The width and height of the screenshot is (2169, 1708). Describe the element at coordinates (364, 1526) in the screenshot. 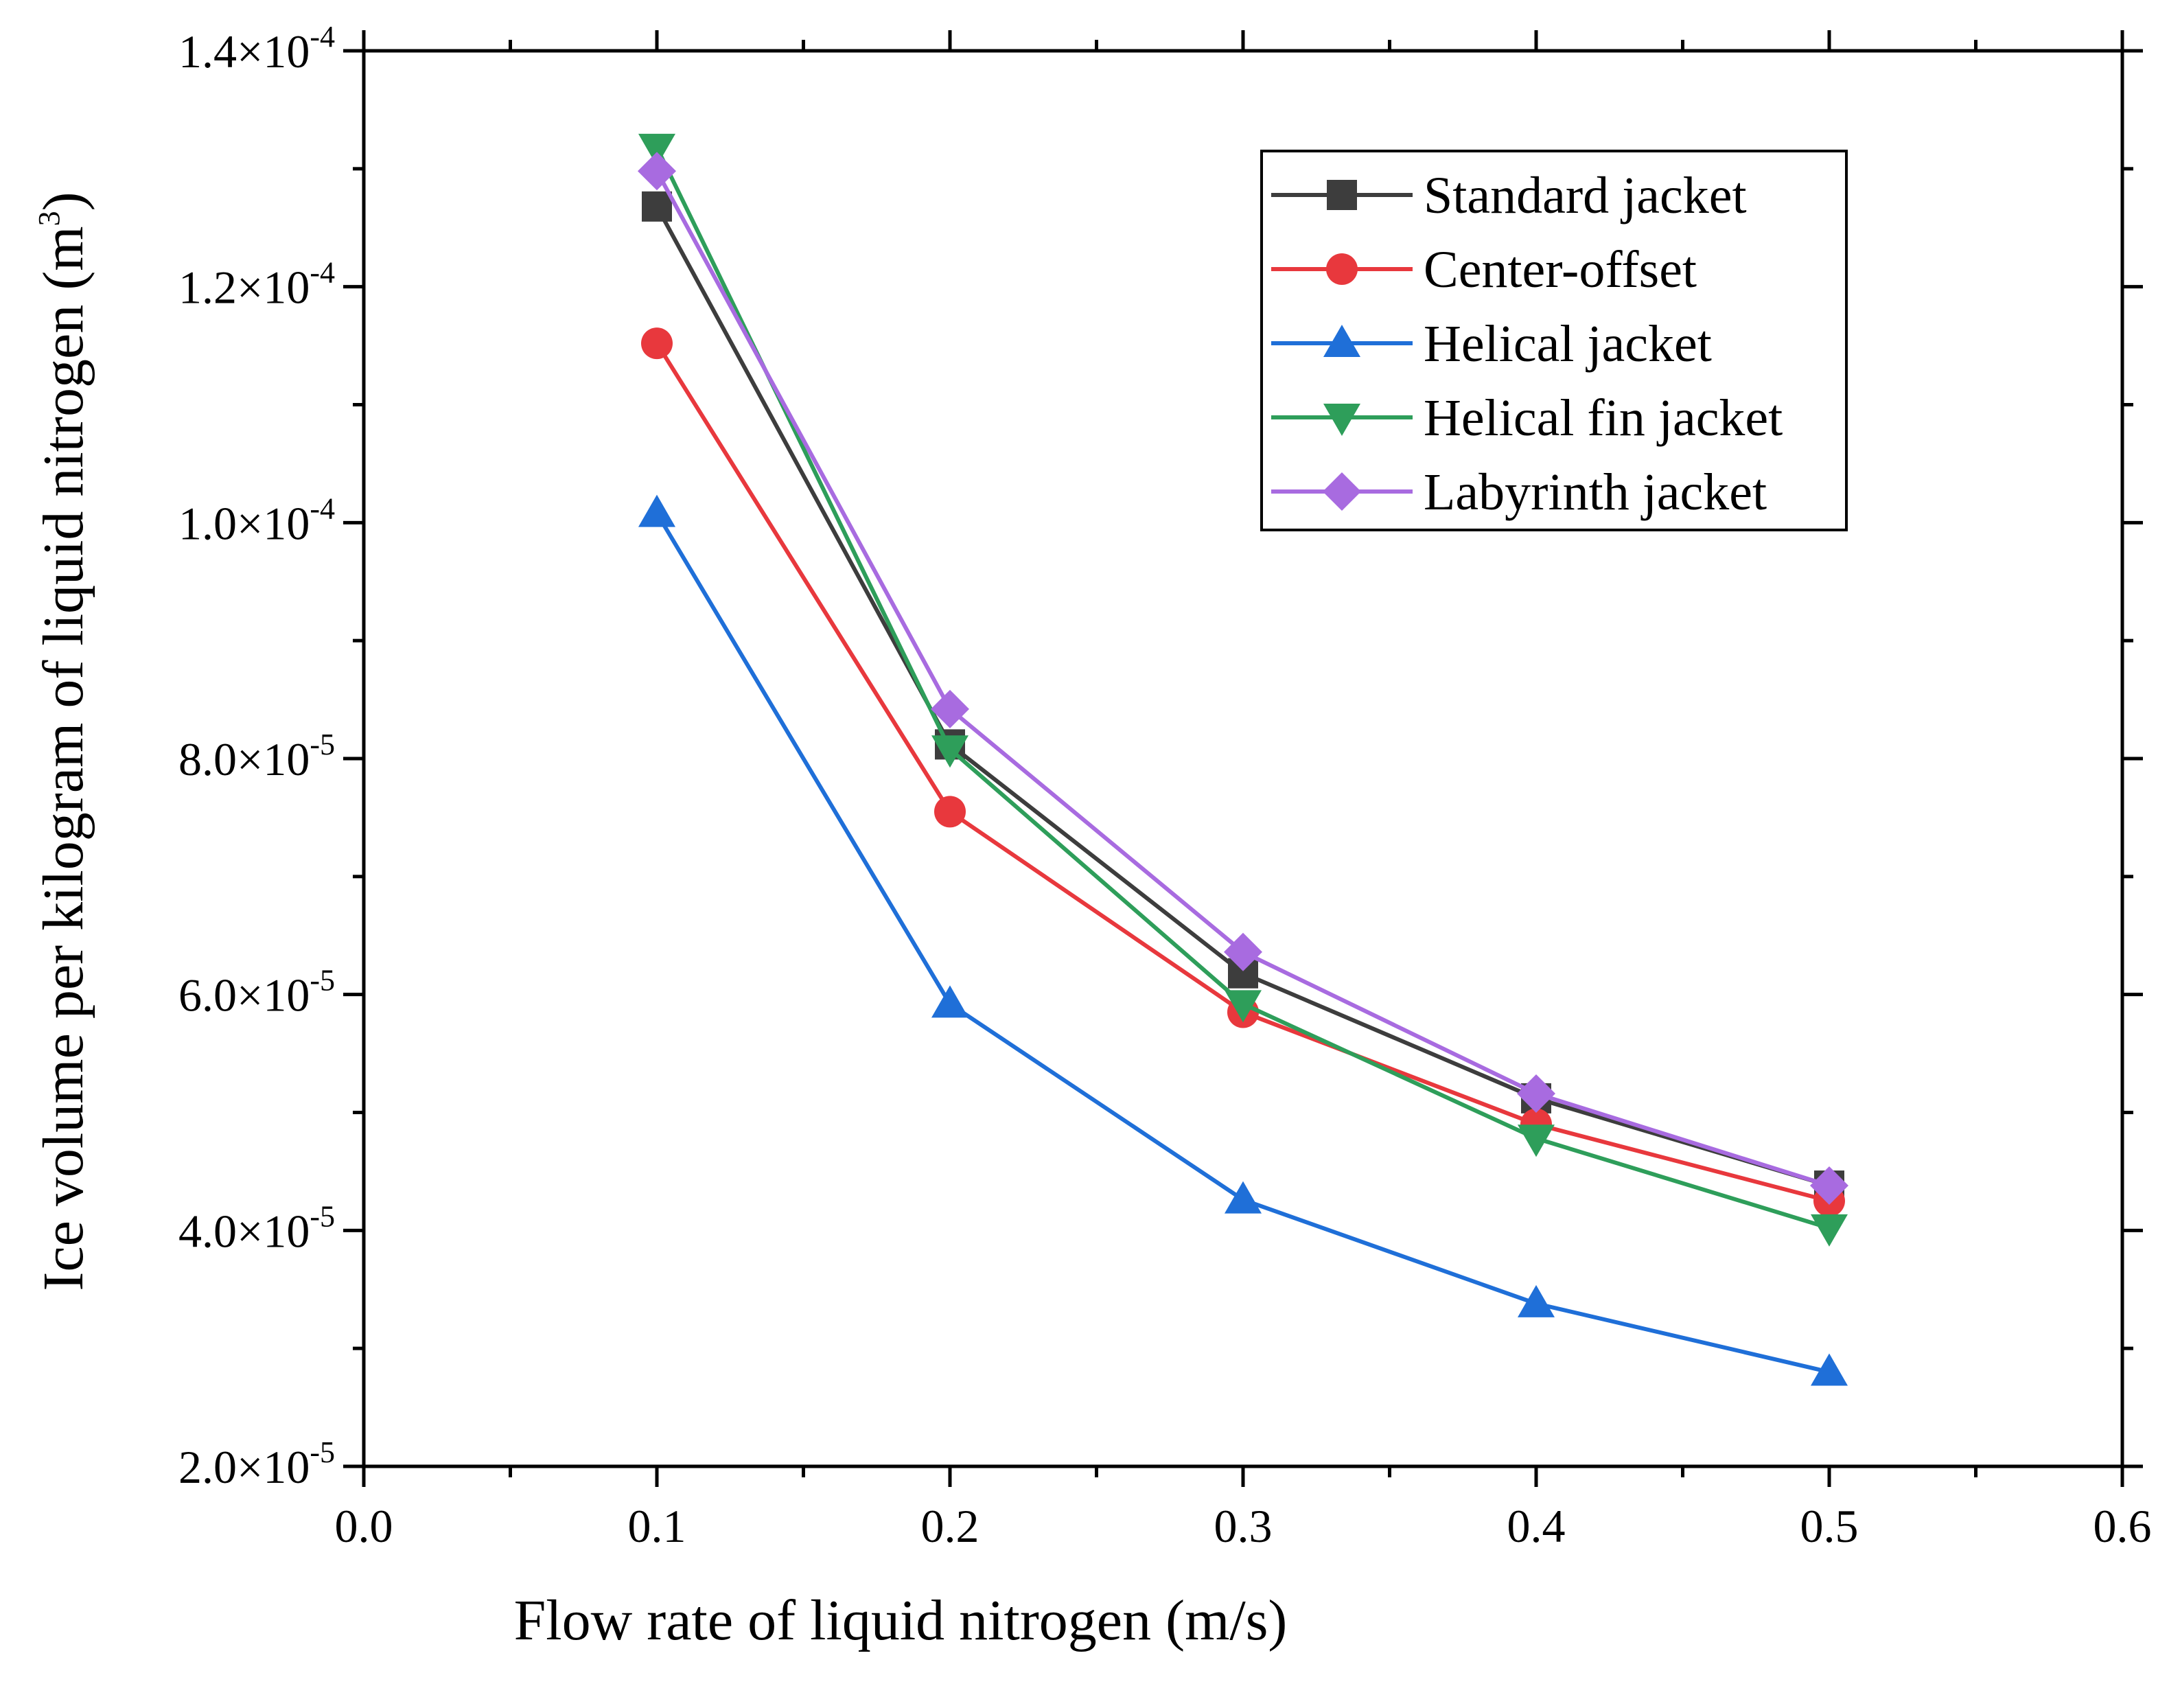

I see `x-tick-label: 0.0` at that location.